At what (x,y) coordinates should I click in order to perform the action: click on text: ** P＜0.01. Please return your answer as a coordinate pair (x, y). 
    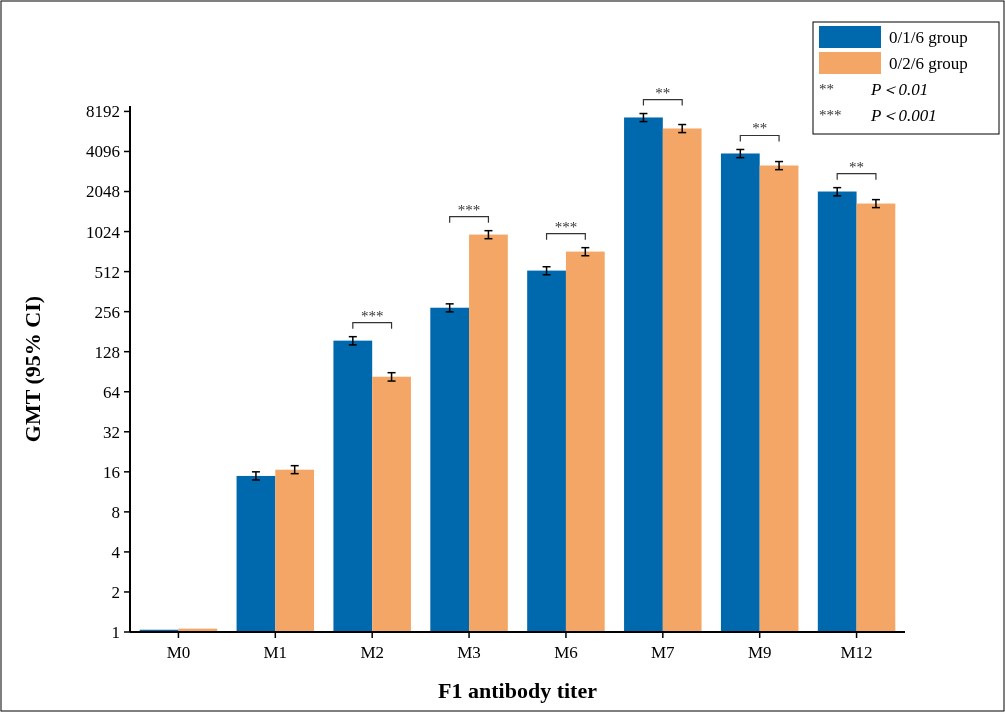
    Looking at the image, I should click on (874, 89).